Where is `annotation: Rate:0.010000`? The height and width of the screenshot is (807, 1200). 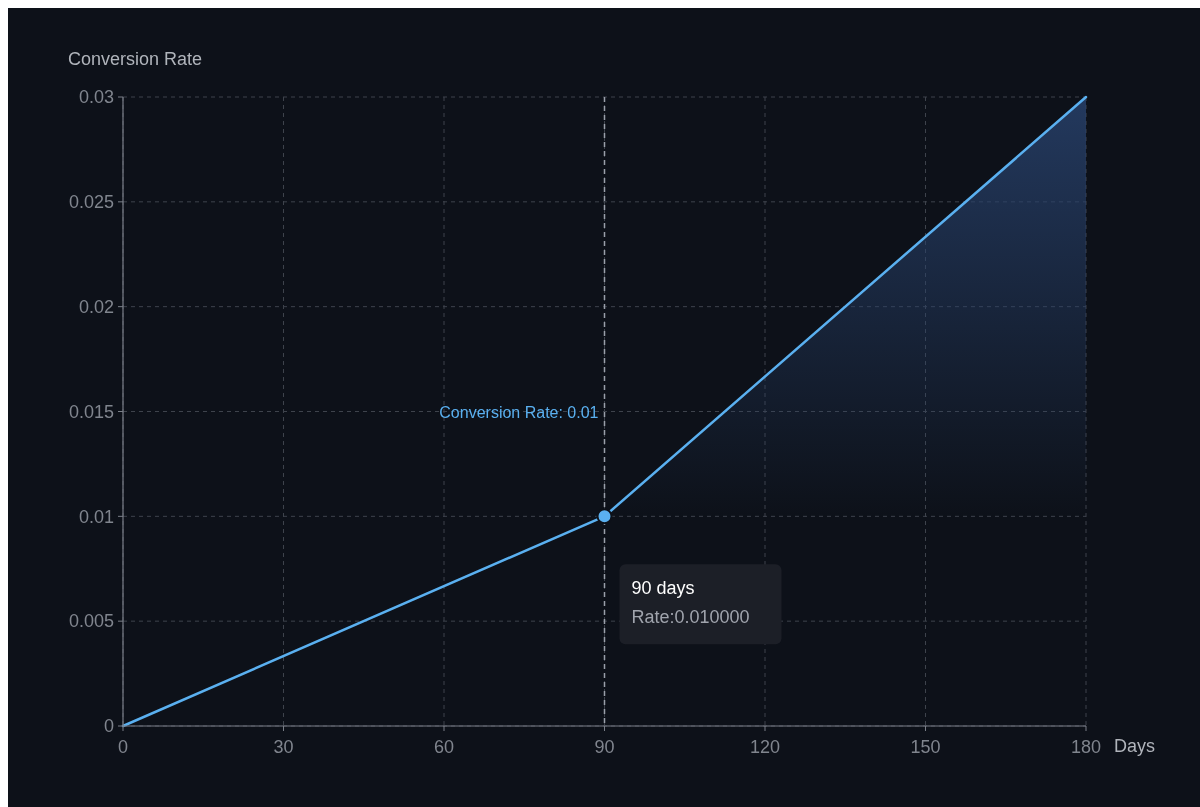
annotation: Rate:0.010000 is located at coordinates (690, 617).